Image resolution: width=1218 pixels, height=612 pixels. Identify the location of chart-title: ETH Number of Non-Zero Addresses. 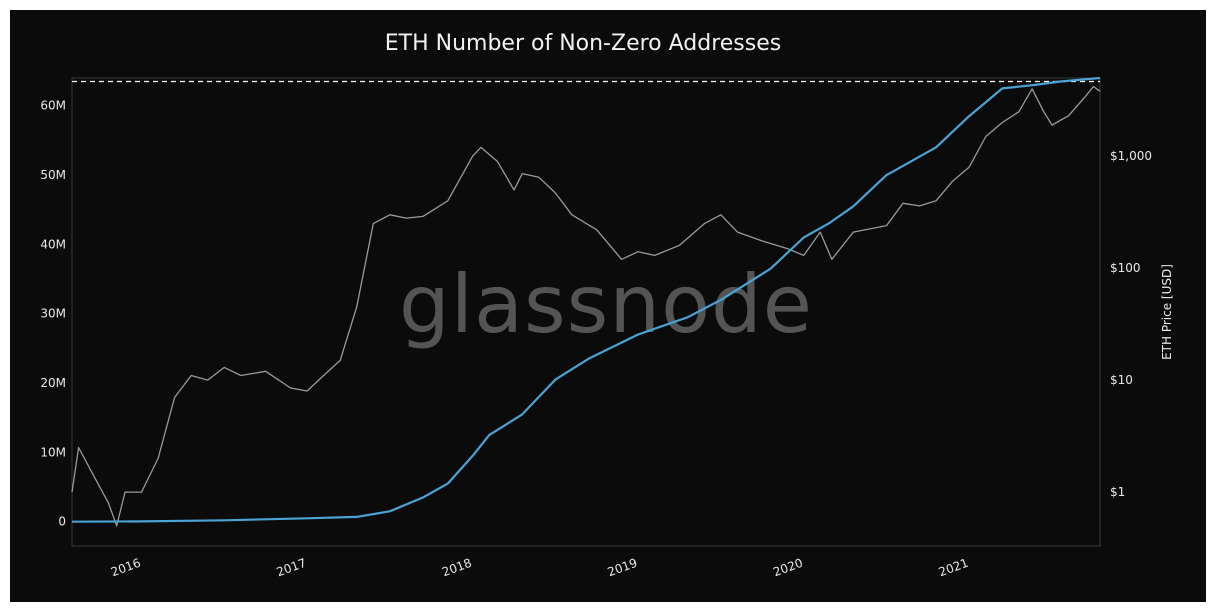
(583, 43).